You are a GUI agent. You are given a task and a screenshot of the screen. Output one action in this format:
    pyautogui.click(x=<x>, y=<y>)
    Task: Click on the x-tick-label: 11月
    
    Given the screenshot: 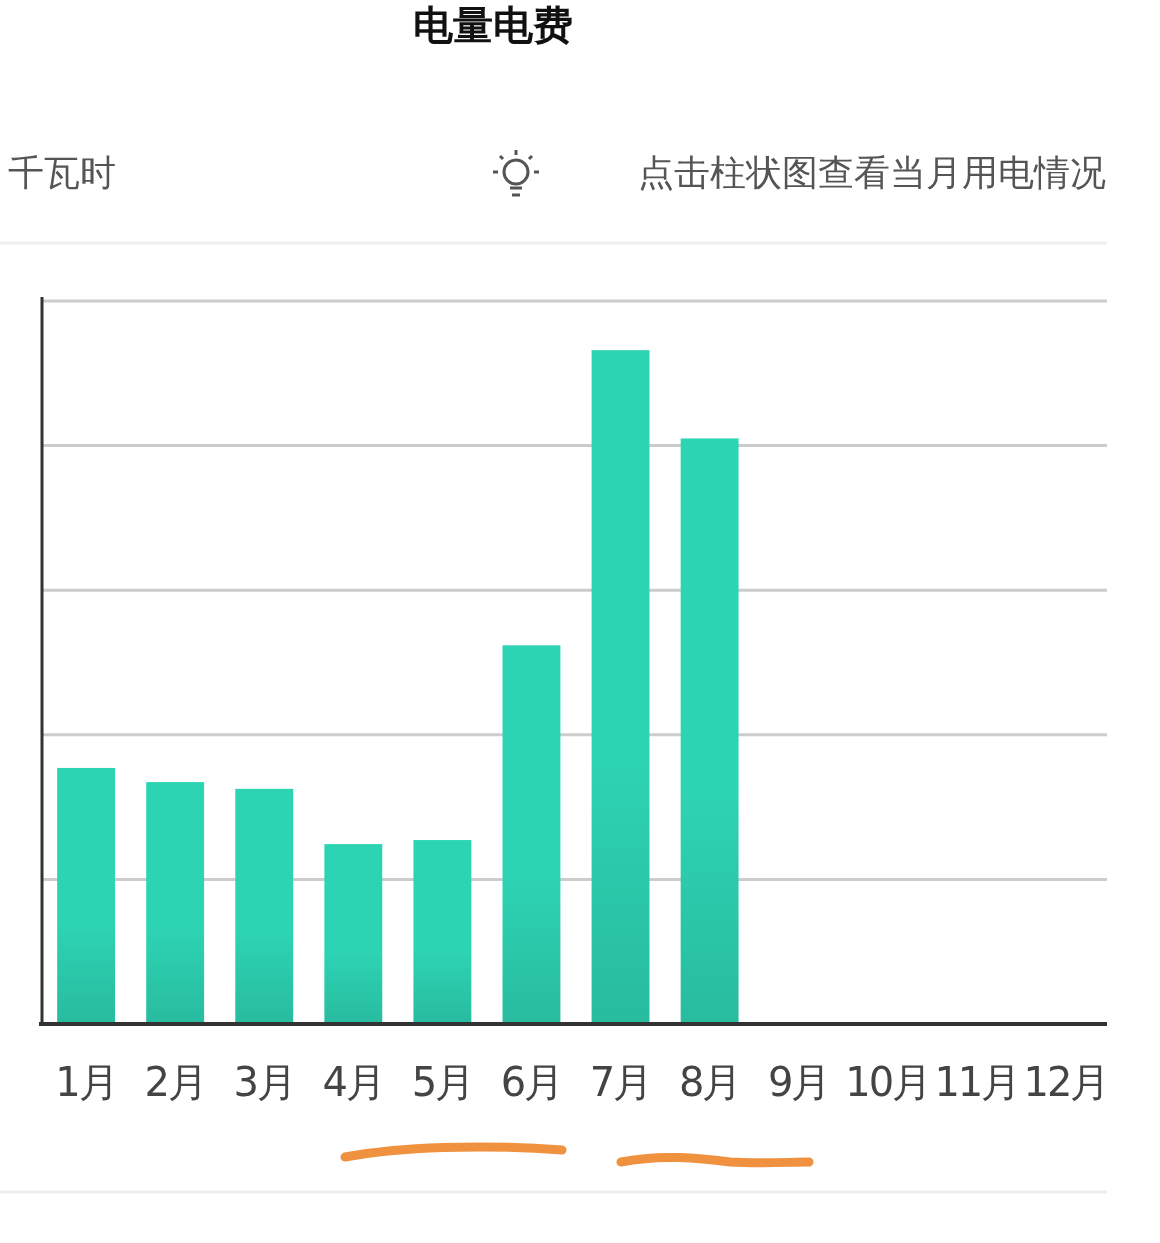 What is the action you would take?
    pyautogui.click(x=977, y=1082)
    